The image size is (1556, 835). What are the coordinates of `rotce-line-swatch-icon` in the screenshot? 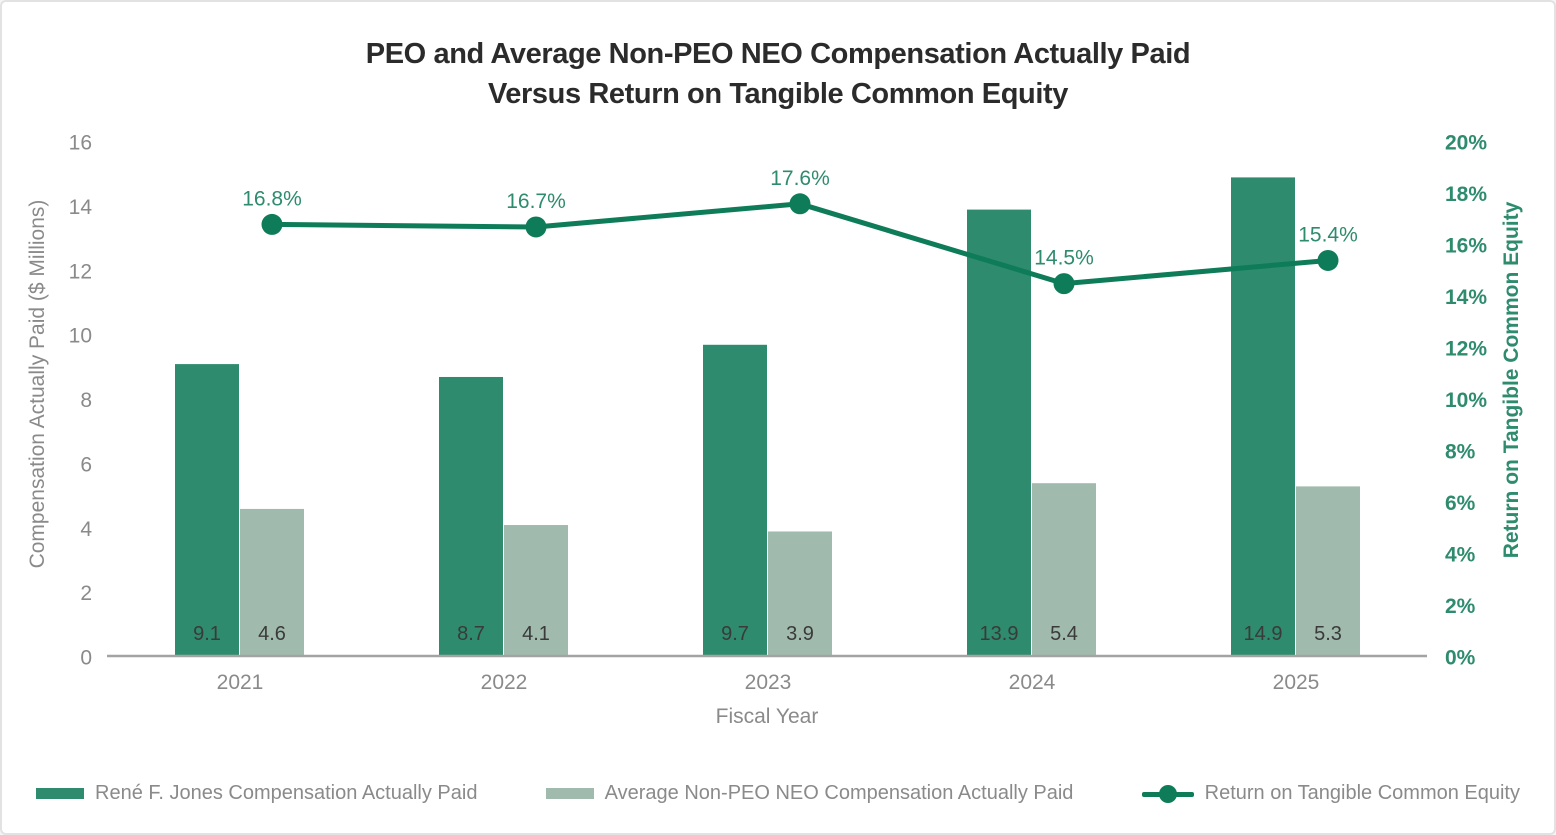 It's located at (1167, 794).